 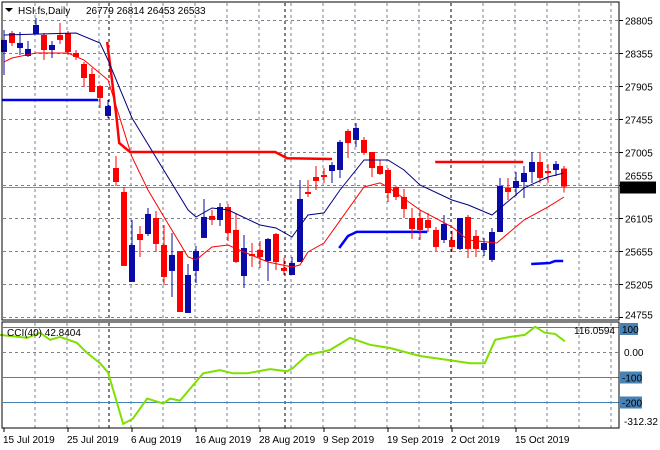 I want to click on date-tick-label: 9 Sep 2019, so click(x=349, y=440).